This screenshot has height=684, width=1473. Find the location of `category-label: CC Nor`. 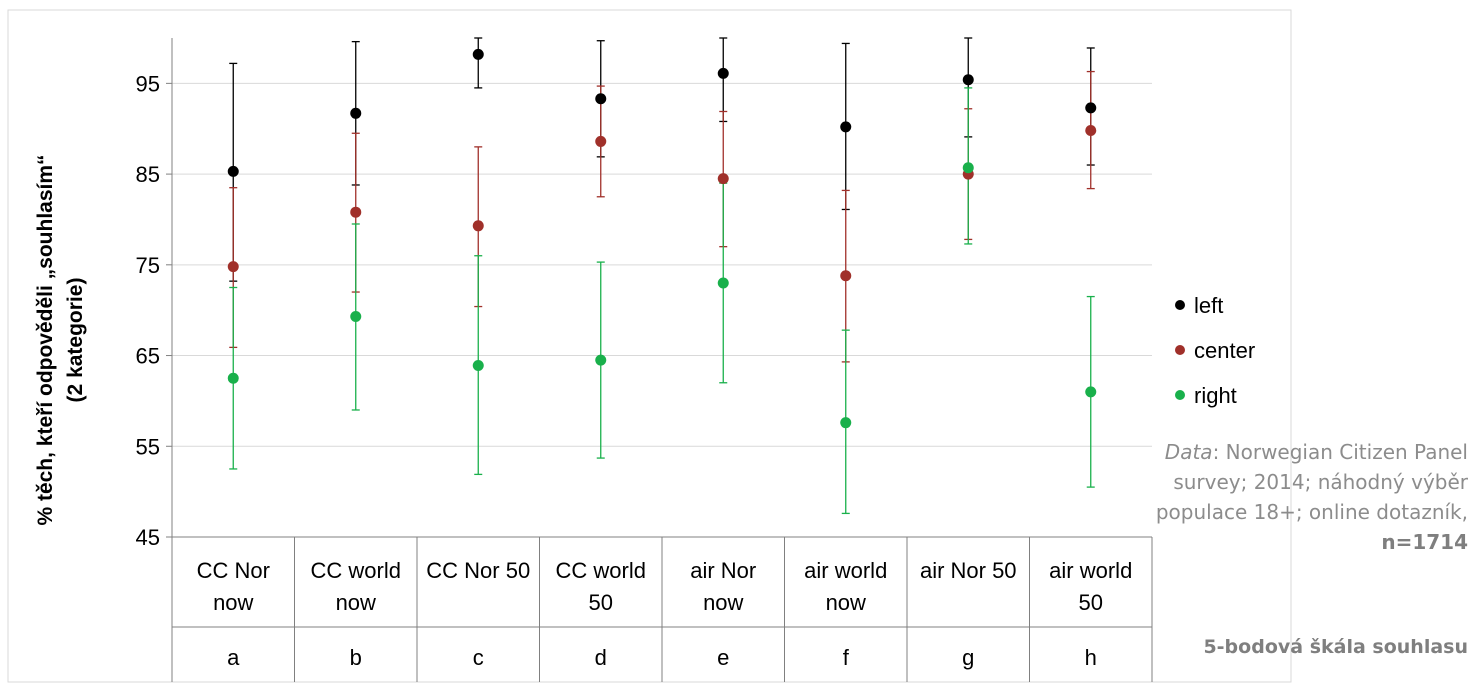

category-label: CC Nor is located at coordinates (233, 570).